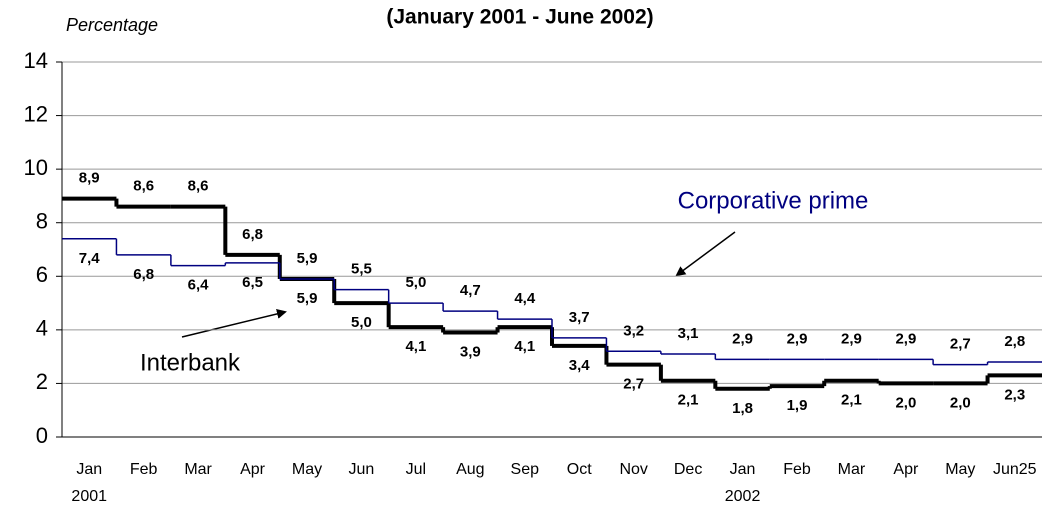  Describe the element at coordinates (742, 408) in the screenshot. I see `data-label: 1,8` at that location.